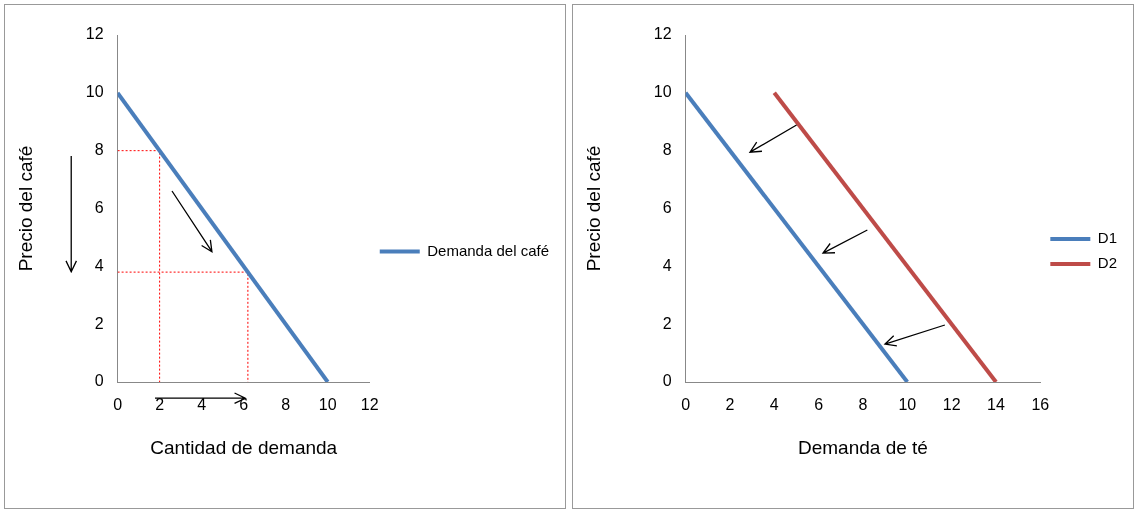 This screenshot has width=1139, height=517. What do you see at coordinates (1040, 405) in the screenshot?
I see `x-tick-label: 16` at bounding box center [1040, 405].